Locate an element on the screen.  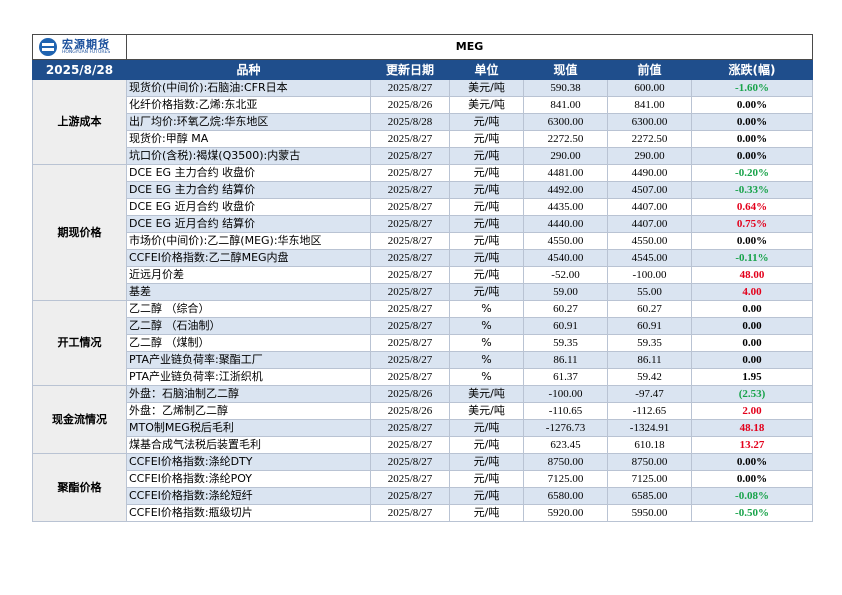
item-name: 外盘：乙烯制乙二醇 is located at coordinates (248, 411).